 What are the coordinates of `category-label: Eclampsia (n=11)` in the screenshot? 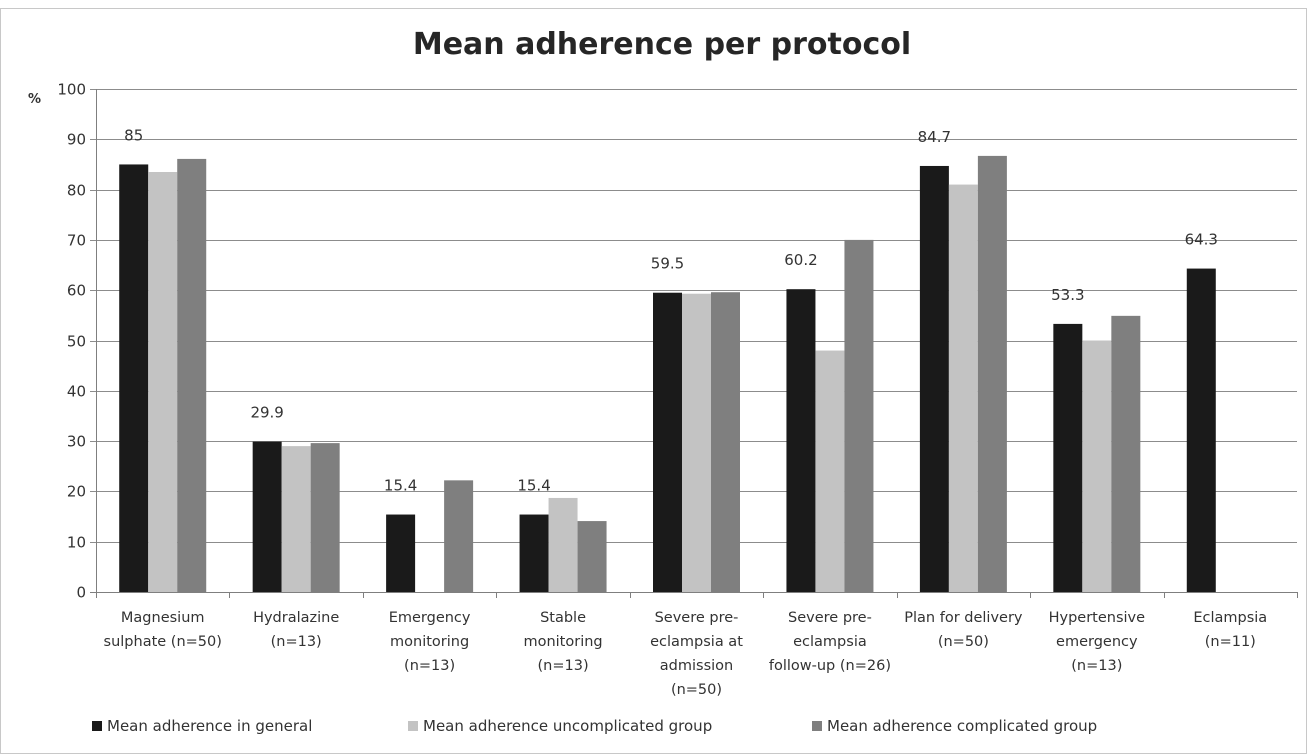 It's located at (1230, 630).